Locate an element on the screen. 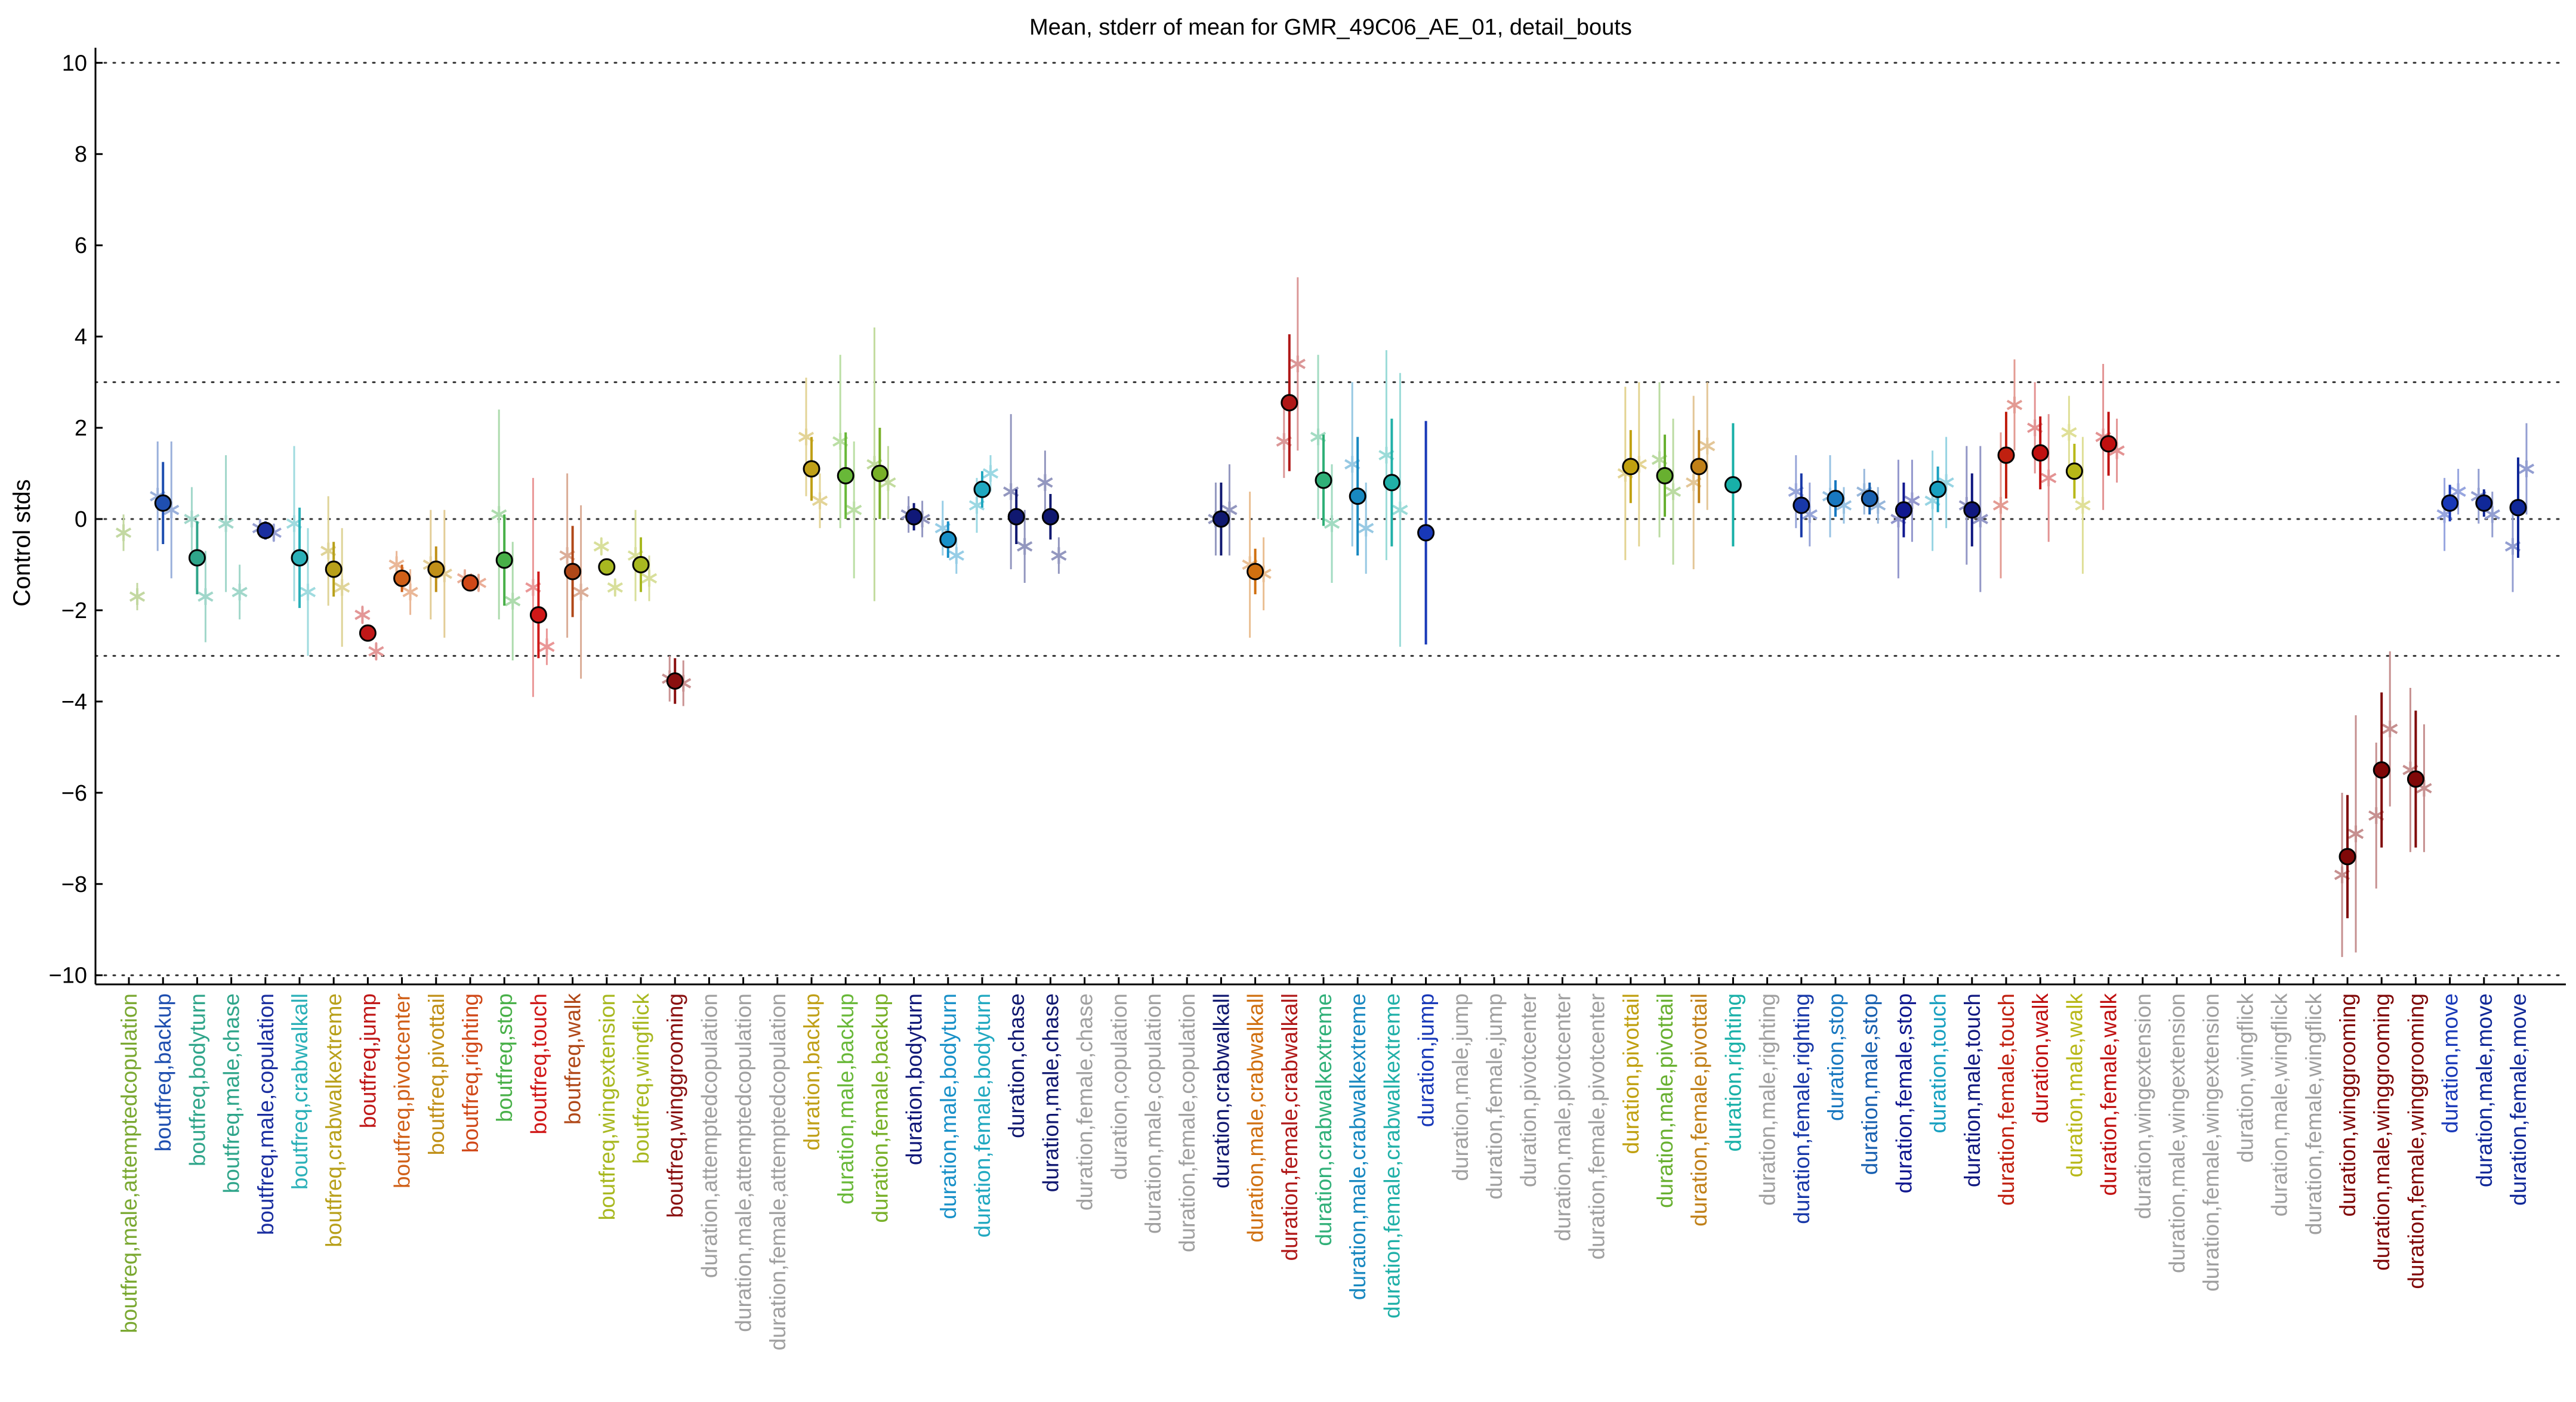  x-tick-label: duration,female,backup is located at coordinates (880, 1108).